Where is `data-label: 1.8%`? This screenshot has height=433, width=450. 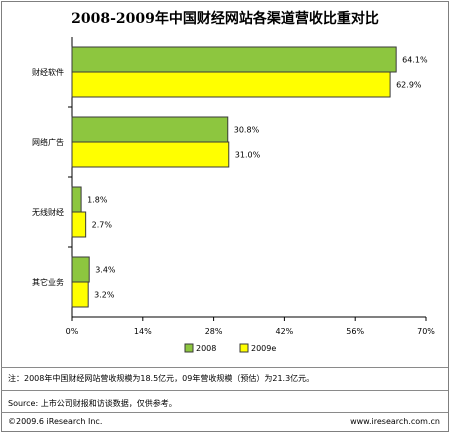
data-label: 1.8% is located at coordinates (97, 200).